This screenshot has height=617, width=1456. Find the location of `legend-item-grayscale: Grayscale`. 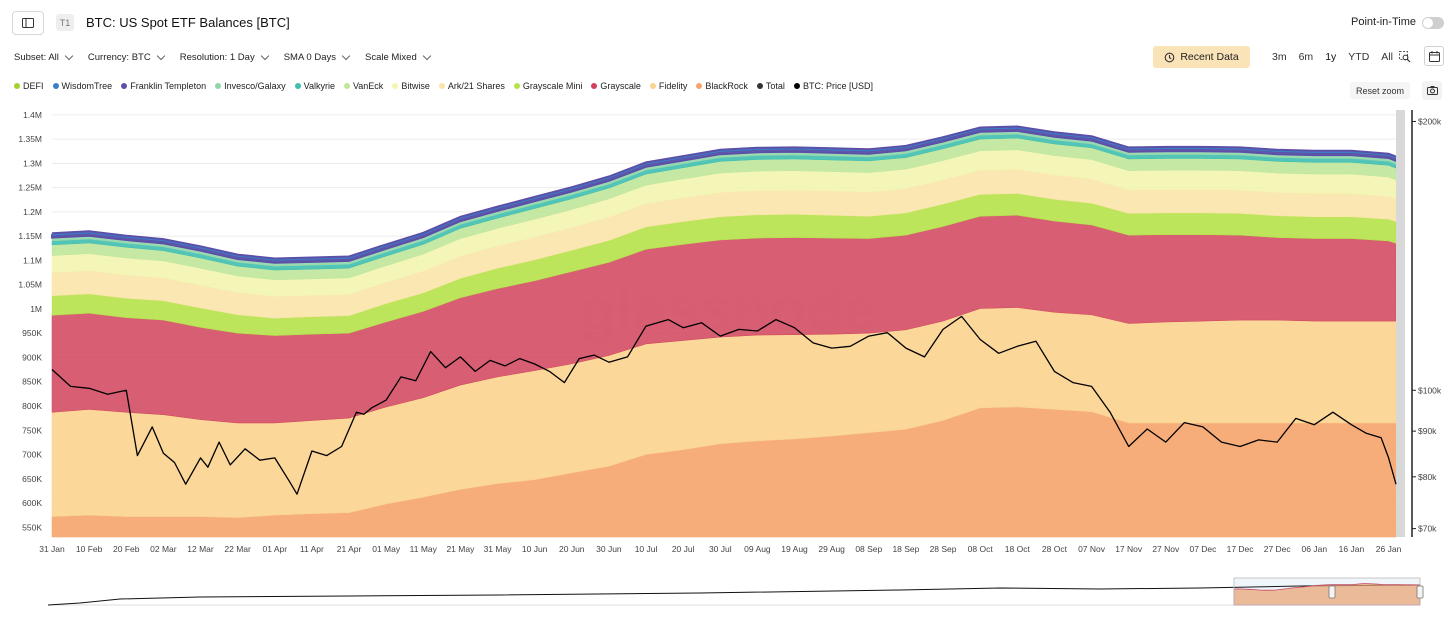

legend-item-grayscale: Grayscale is located at coordinates (616, 86).